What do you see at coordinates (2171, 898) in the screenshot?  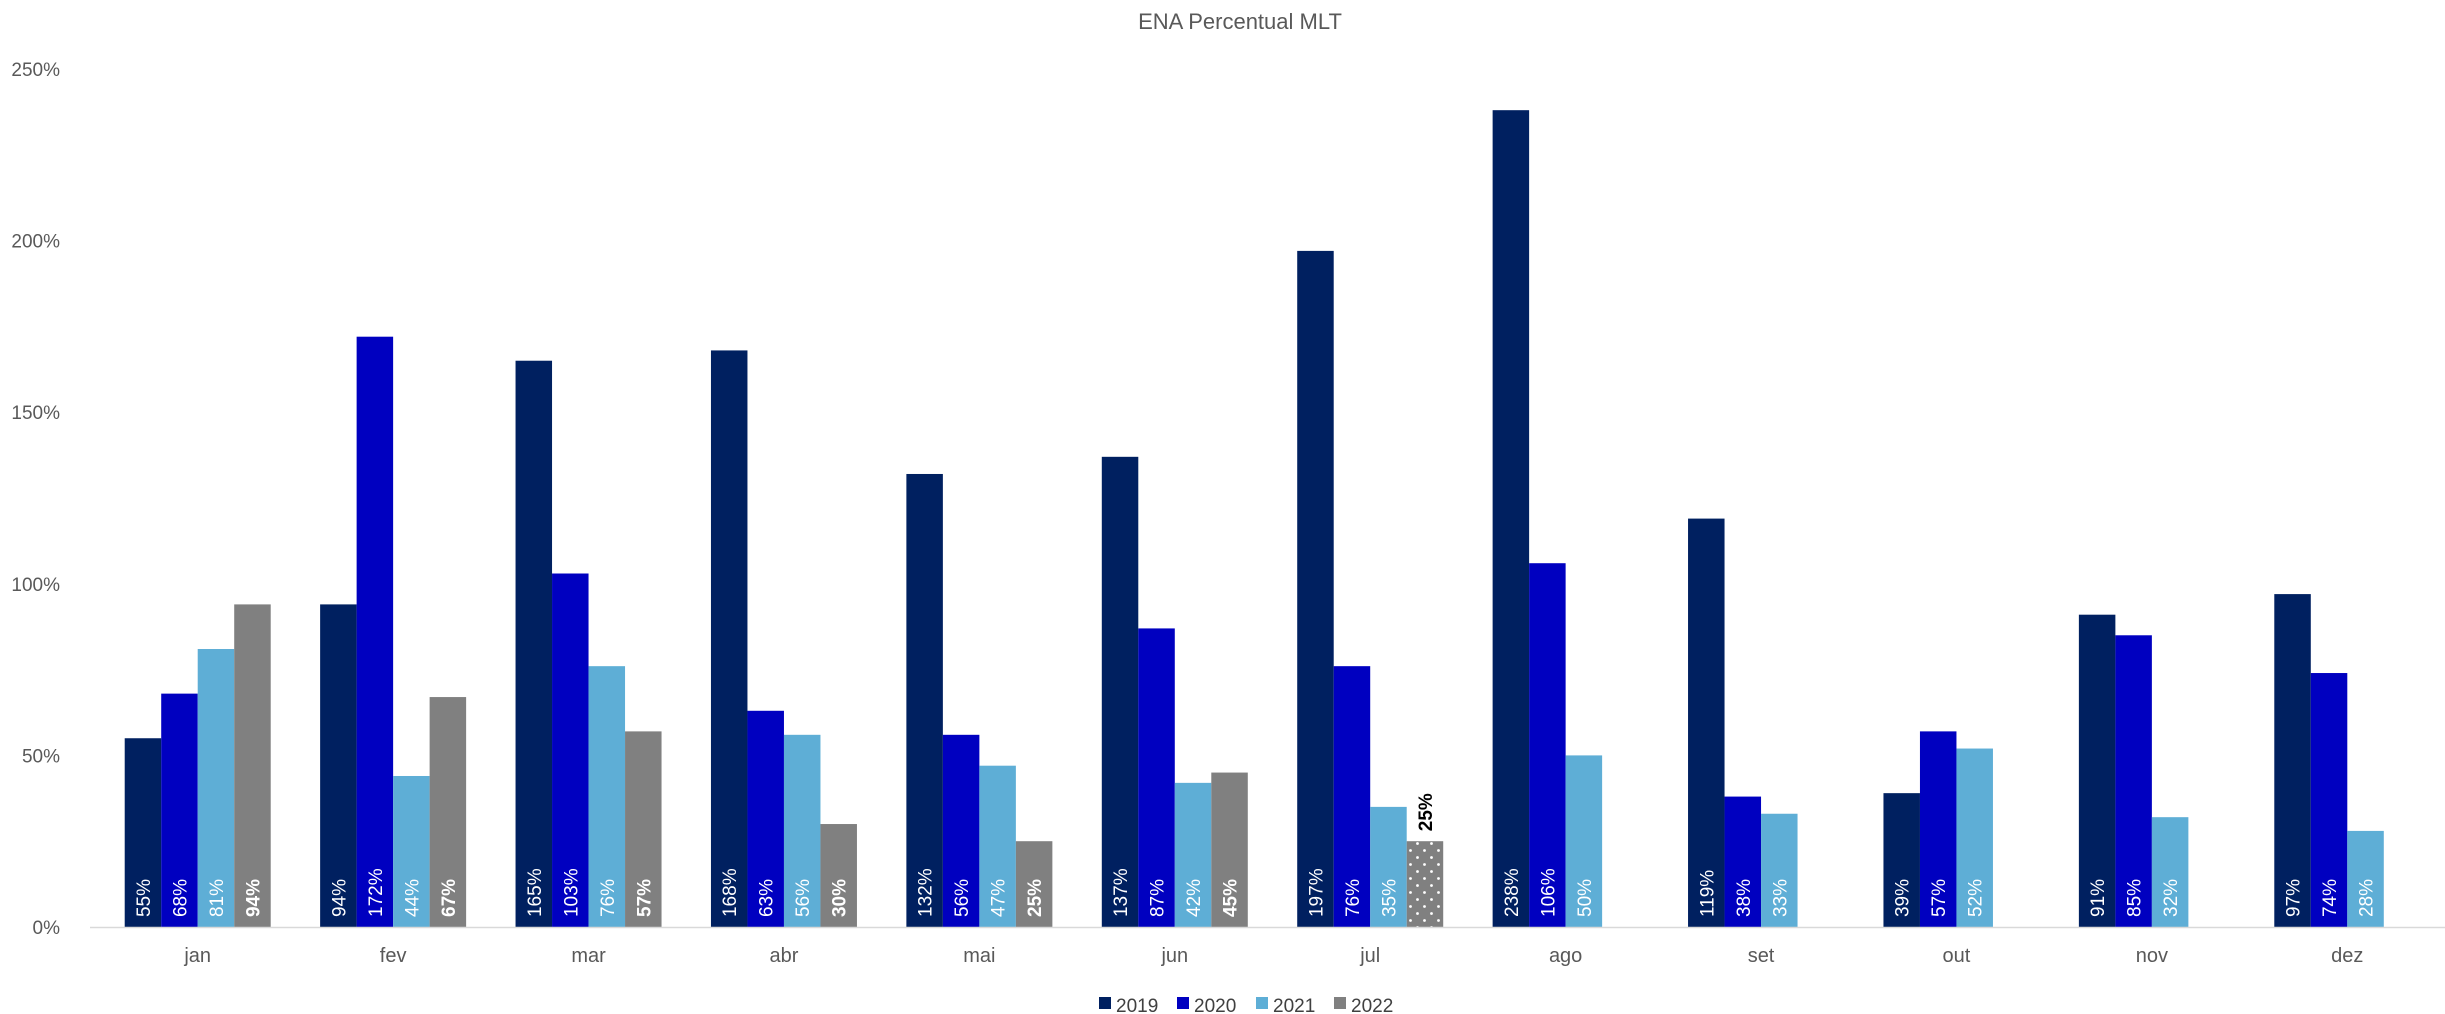 I see `data-label-2021-nov: 32%` at bounding box center [2171, 898].